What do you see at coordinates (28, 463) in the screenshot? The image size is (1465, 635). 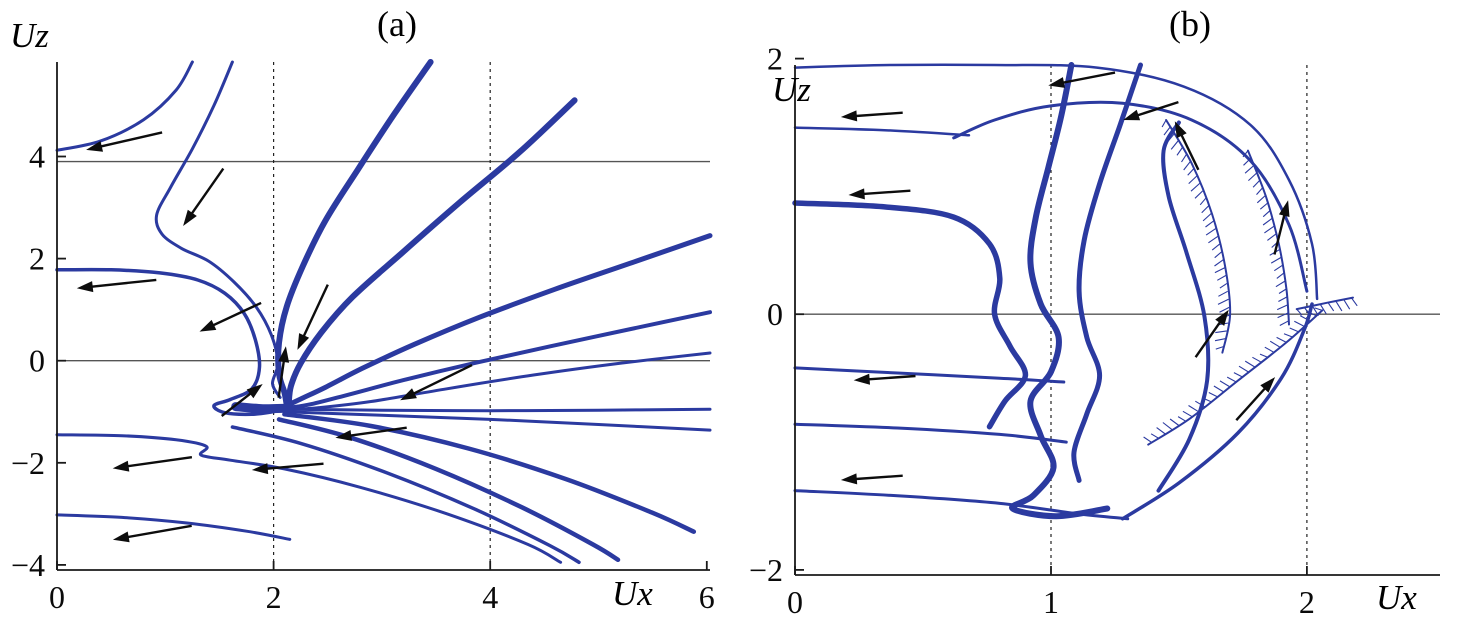 I see `y-tick-label: −2` at bounding box center [28, 463].